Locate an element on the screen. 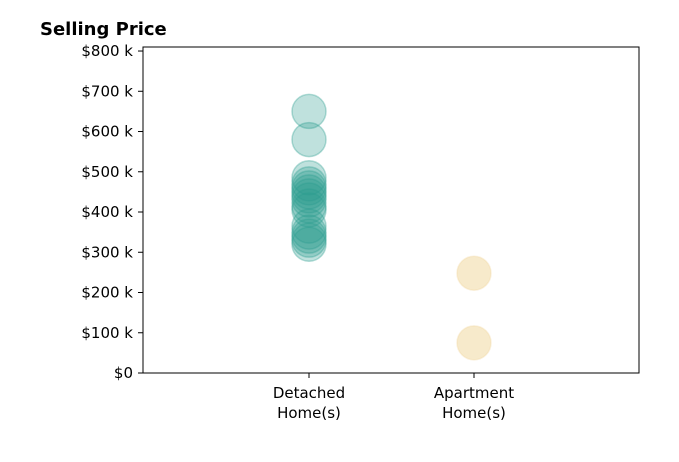 The width and height of the screenshot is (679, 462). y-tick-label: $500 k is located at coordinates (107, 172).